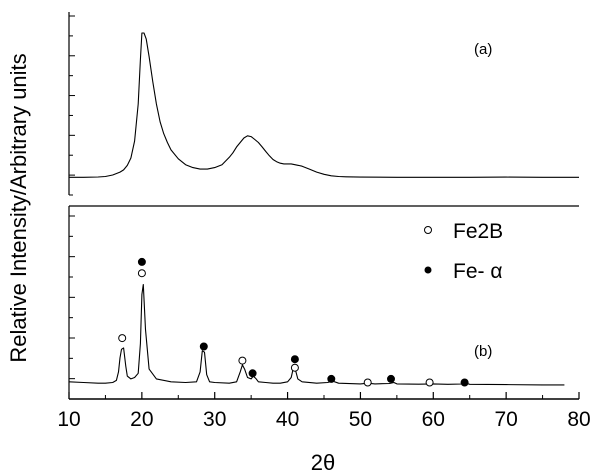  I want to click on x-tick-label: 20, so click(141, 419).